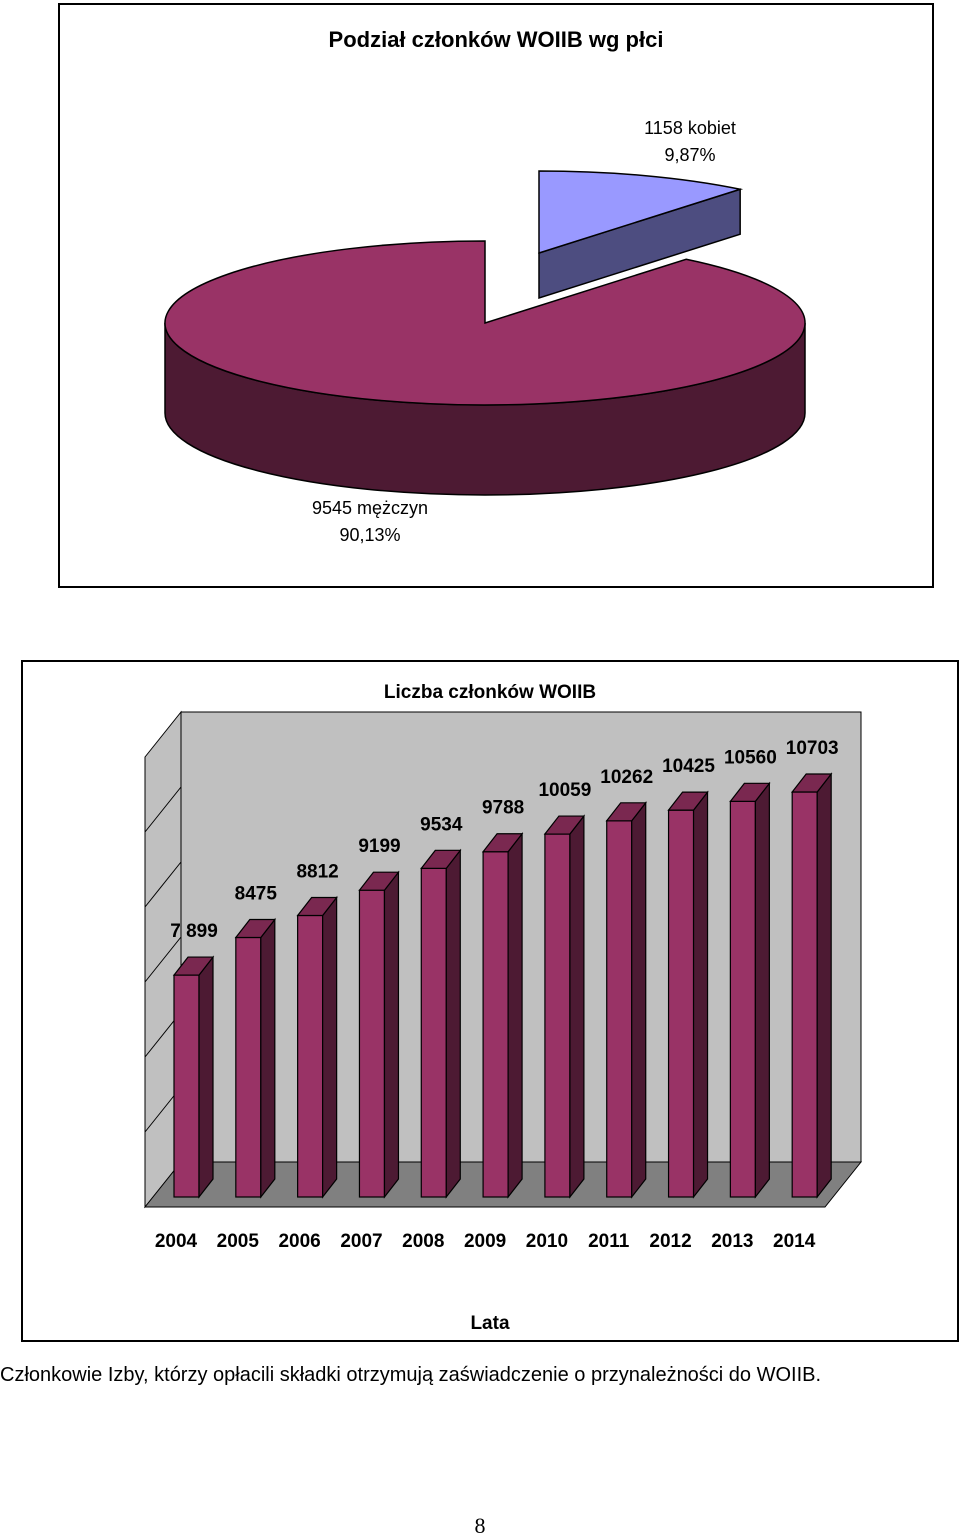 This screenshot has height=1539, width=960. I want to click on x-tick-label: 2004, so click(176, 1241).